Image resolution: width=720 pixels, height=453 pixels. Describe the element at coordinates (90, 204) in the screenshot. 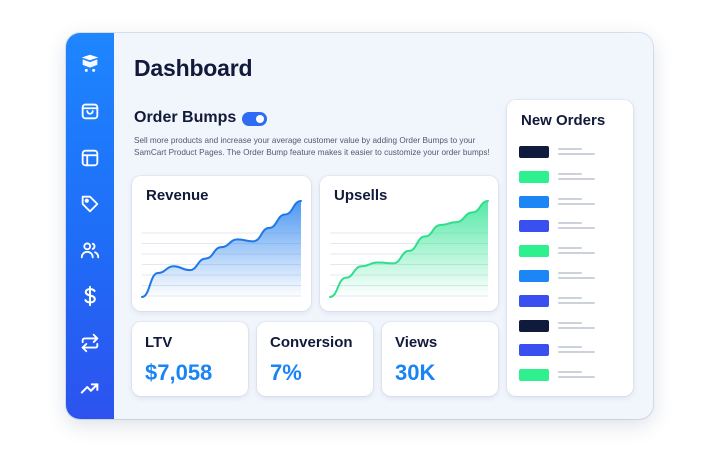

I see `tag-icon` at that location.